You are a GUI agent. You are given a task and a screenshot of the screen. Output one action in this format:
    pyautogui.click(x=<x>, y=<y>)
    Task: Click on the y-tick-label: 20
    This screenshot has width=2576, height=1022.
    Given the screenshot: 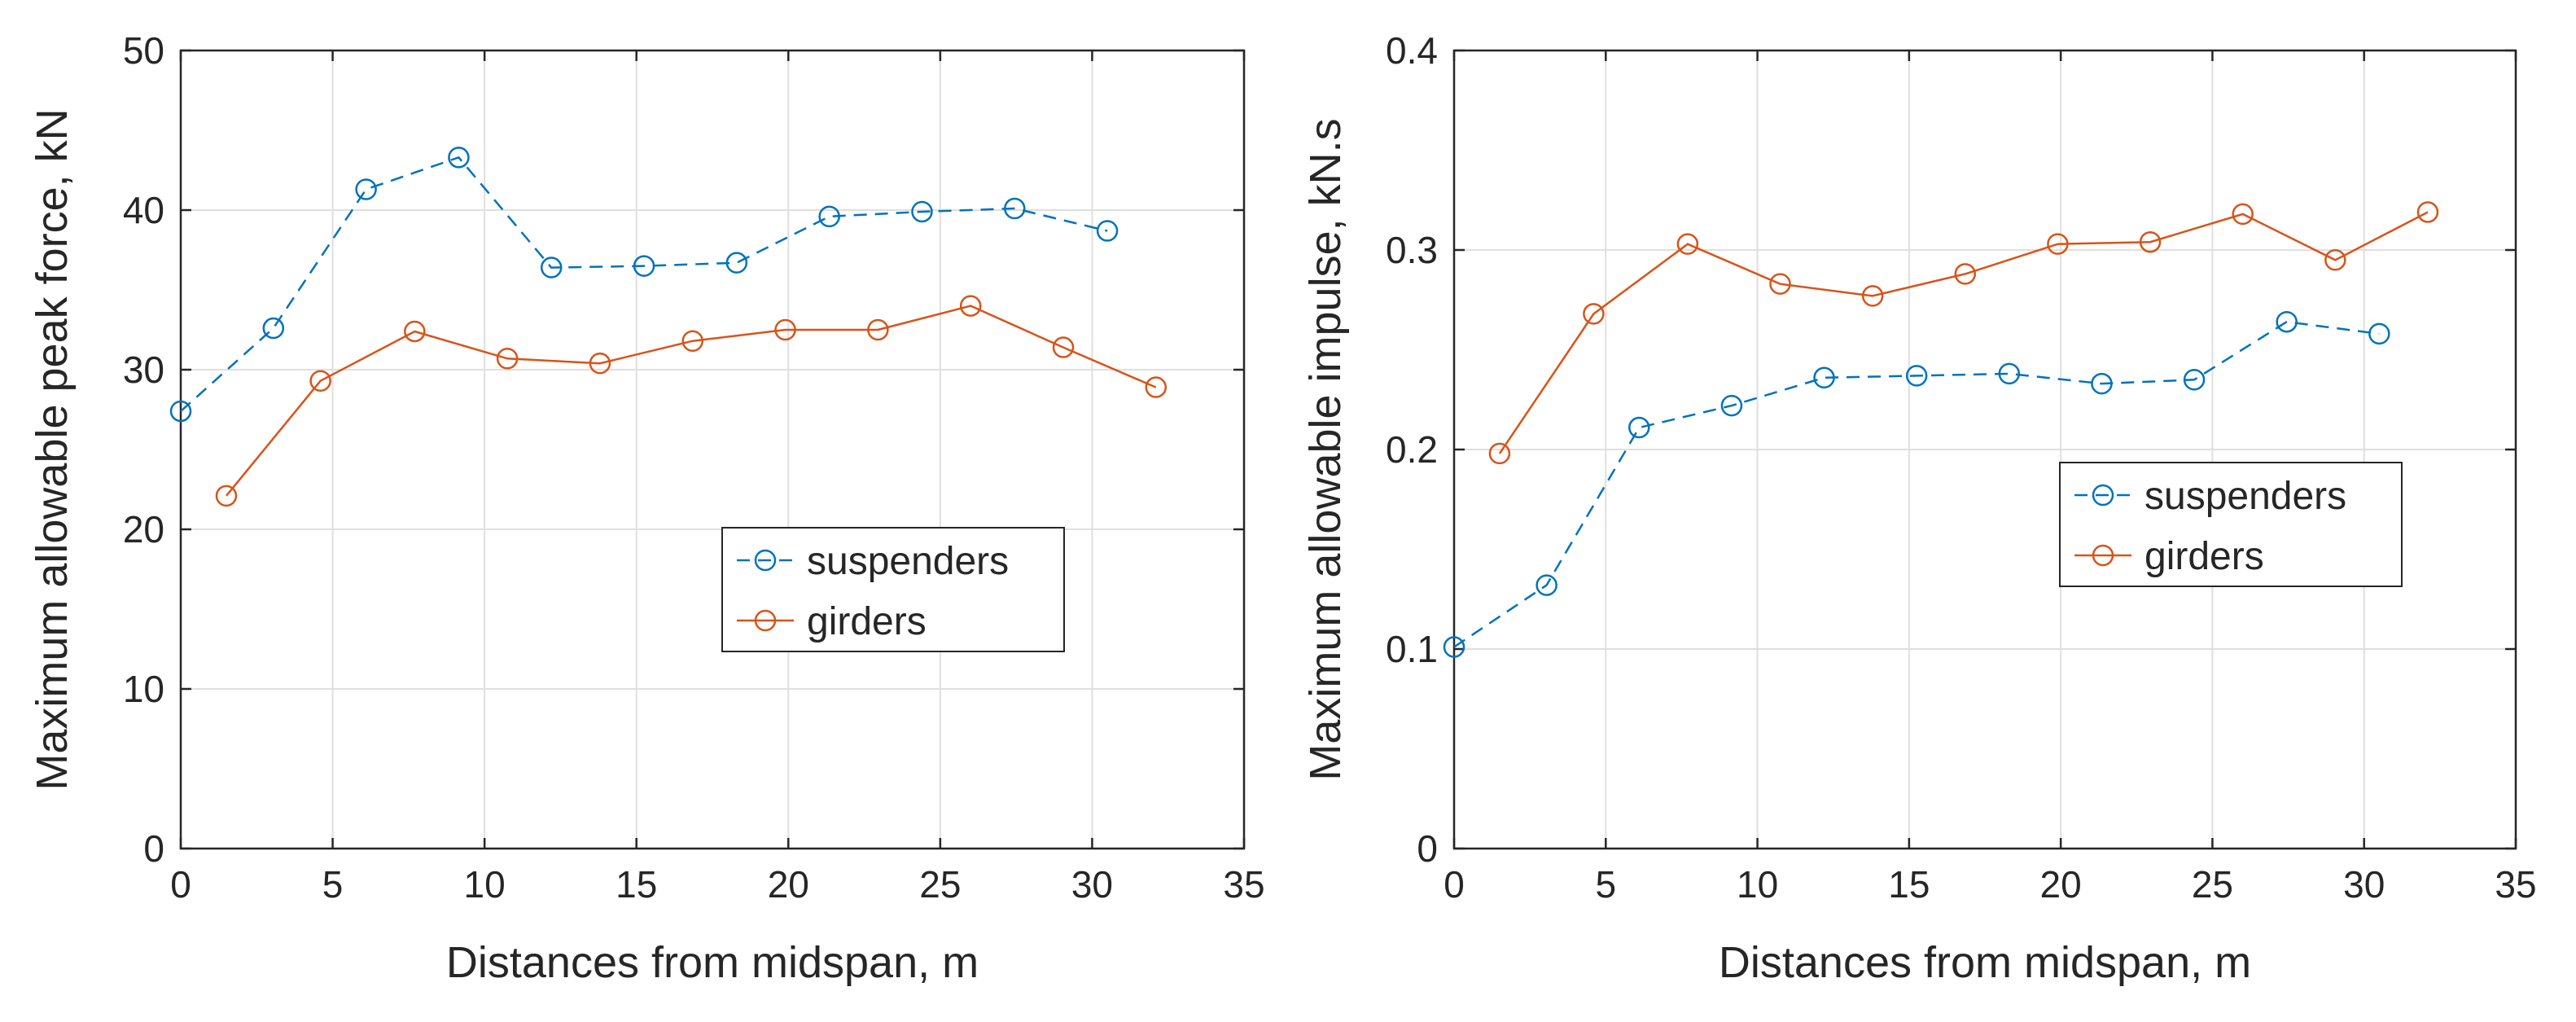 What is the action you would take?
    pyautogui.click(x=143, y=529)
    